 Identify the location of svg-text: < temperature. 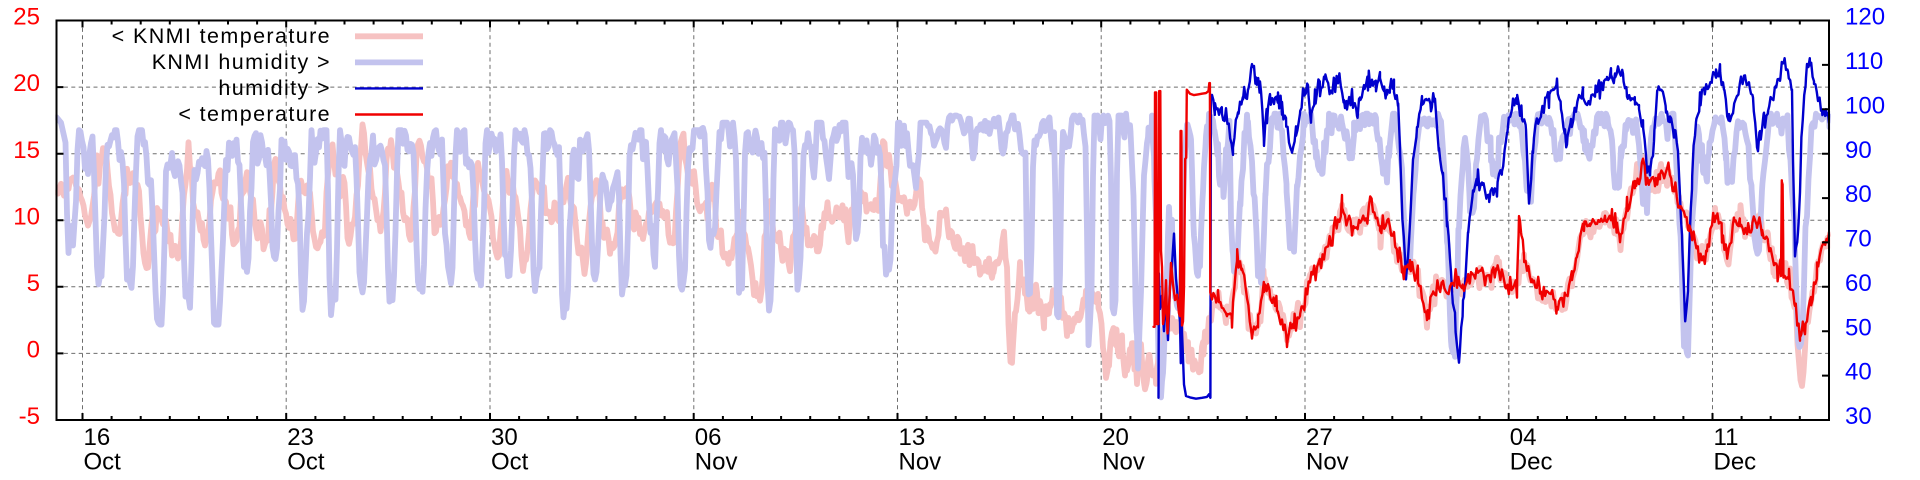
(254, 114).